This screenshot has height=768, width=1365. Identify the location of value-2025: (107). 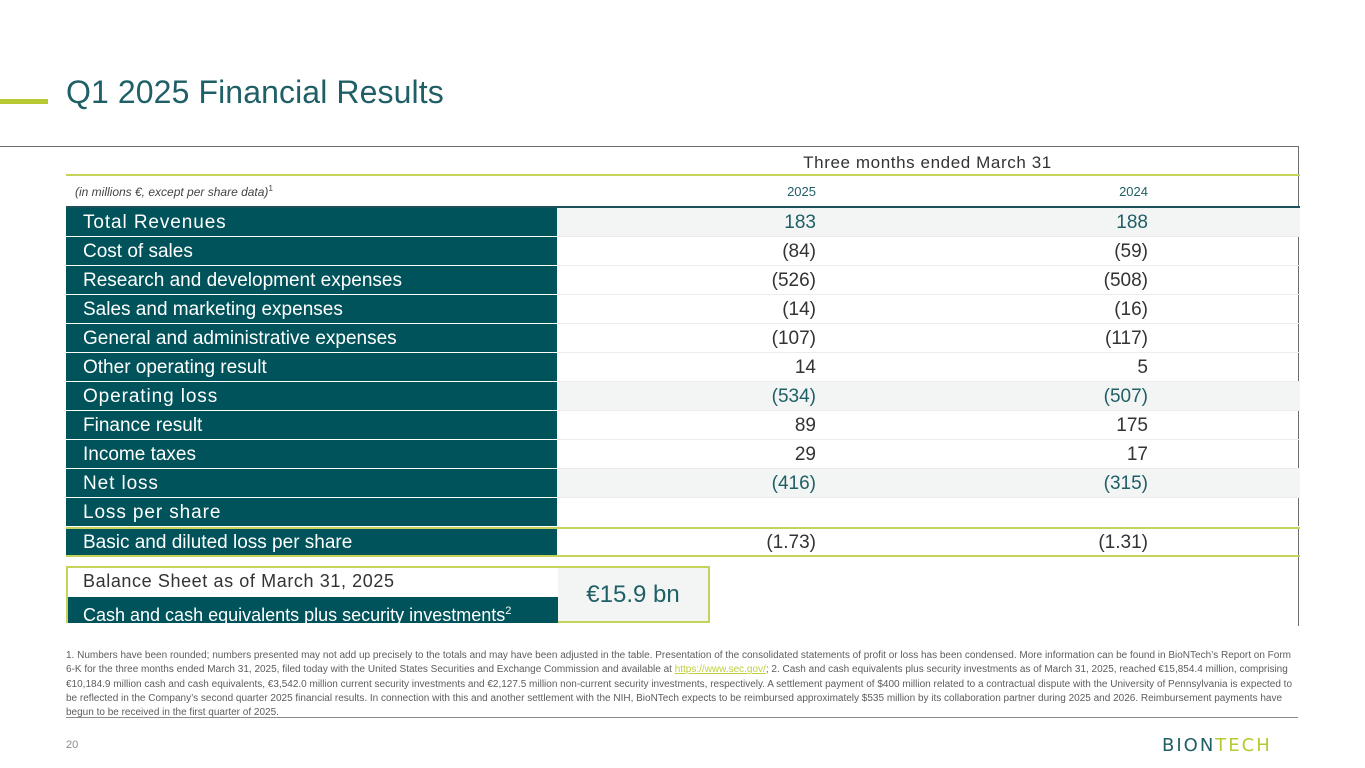
(793, 338).